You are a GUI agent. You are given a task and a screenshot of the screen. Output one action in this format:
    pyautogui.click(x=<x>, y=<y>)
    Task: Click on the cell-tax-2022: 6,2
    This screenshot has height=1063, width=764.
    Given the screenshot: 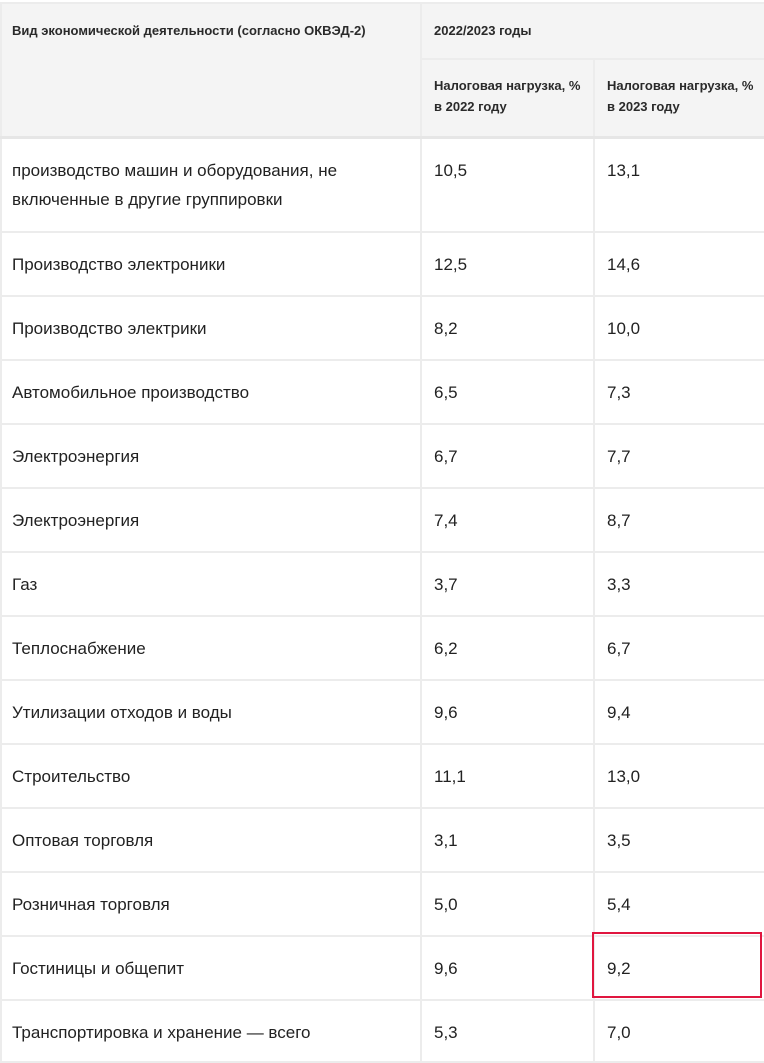 What is the action you would take?
    pyautogui.click(x=507, y=648)
    